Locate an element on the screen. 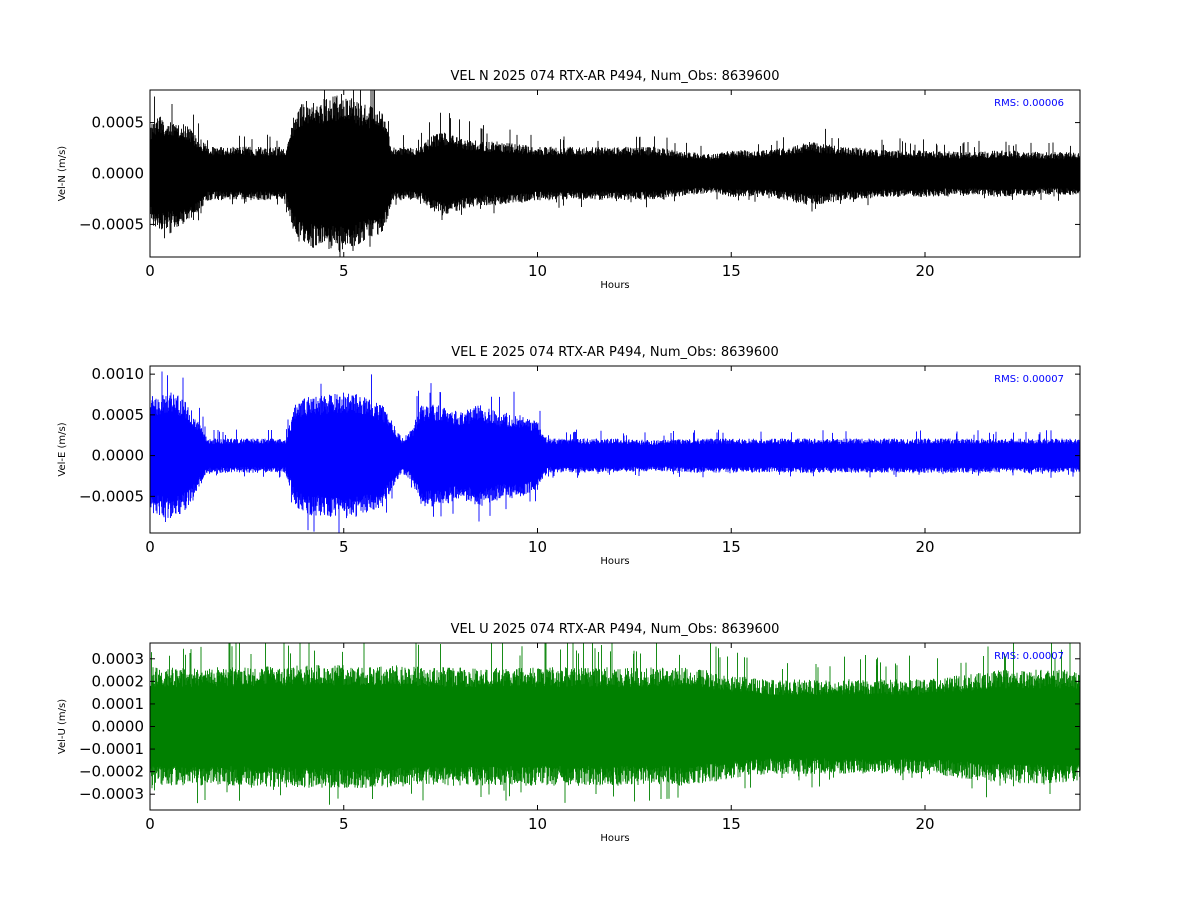  axes-frame is located at coordinates (615, 449).